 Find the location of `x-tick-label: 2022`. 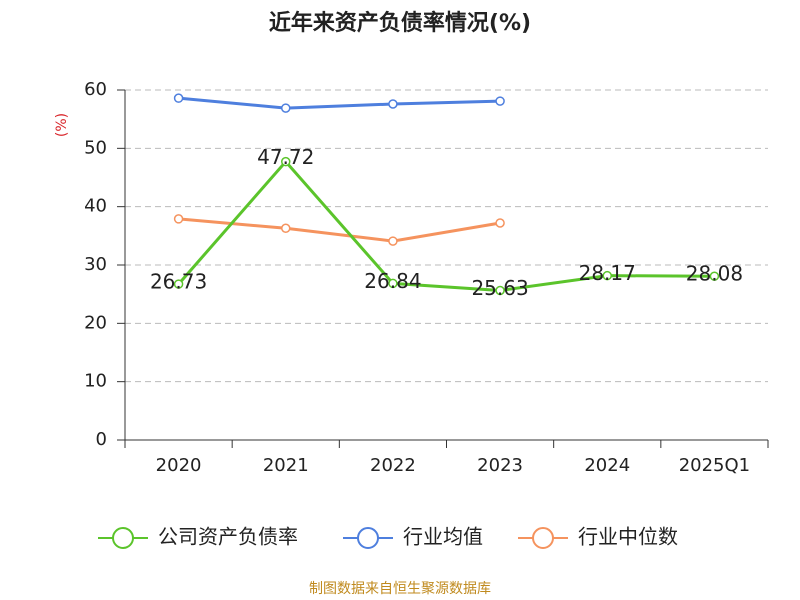

x-tick-label: 2022 is located at coordinates (393, 465).